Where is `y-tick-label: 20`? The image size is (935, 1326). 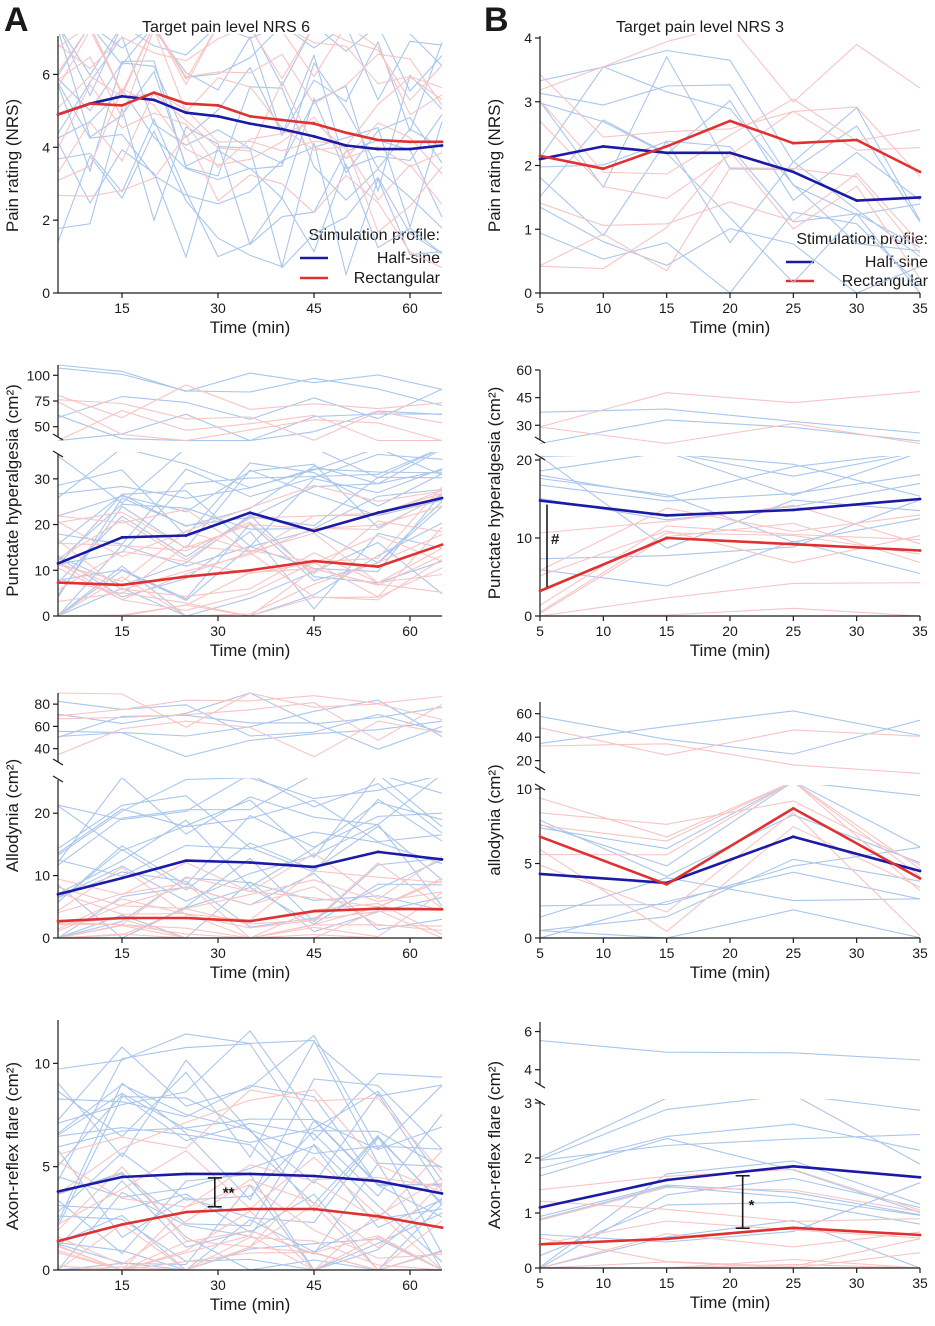 y-tick-label: 20 is located at coordinates (524, 460).